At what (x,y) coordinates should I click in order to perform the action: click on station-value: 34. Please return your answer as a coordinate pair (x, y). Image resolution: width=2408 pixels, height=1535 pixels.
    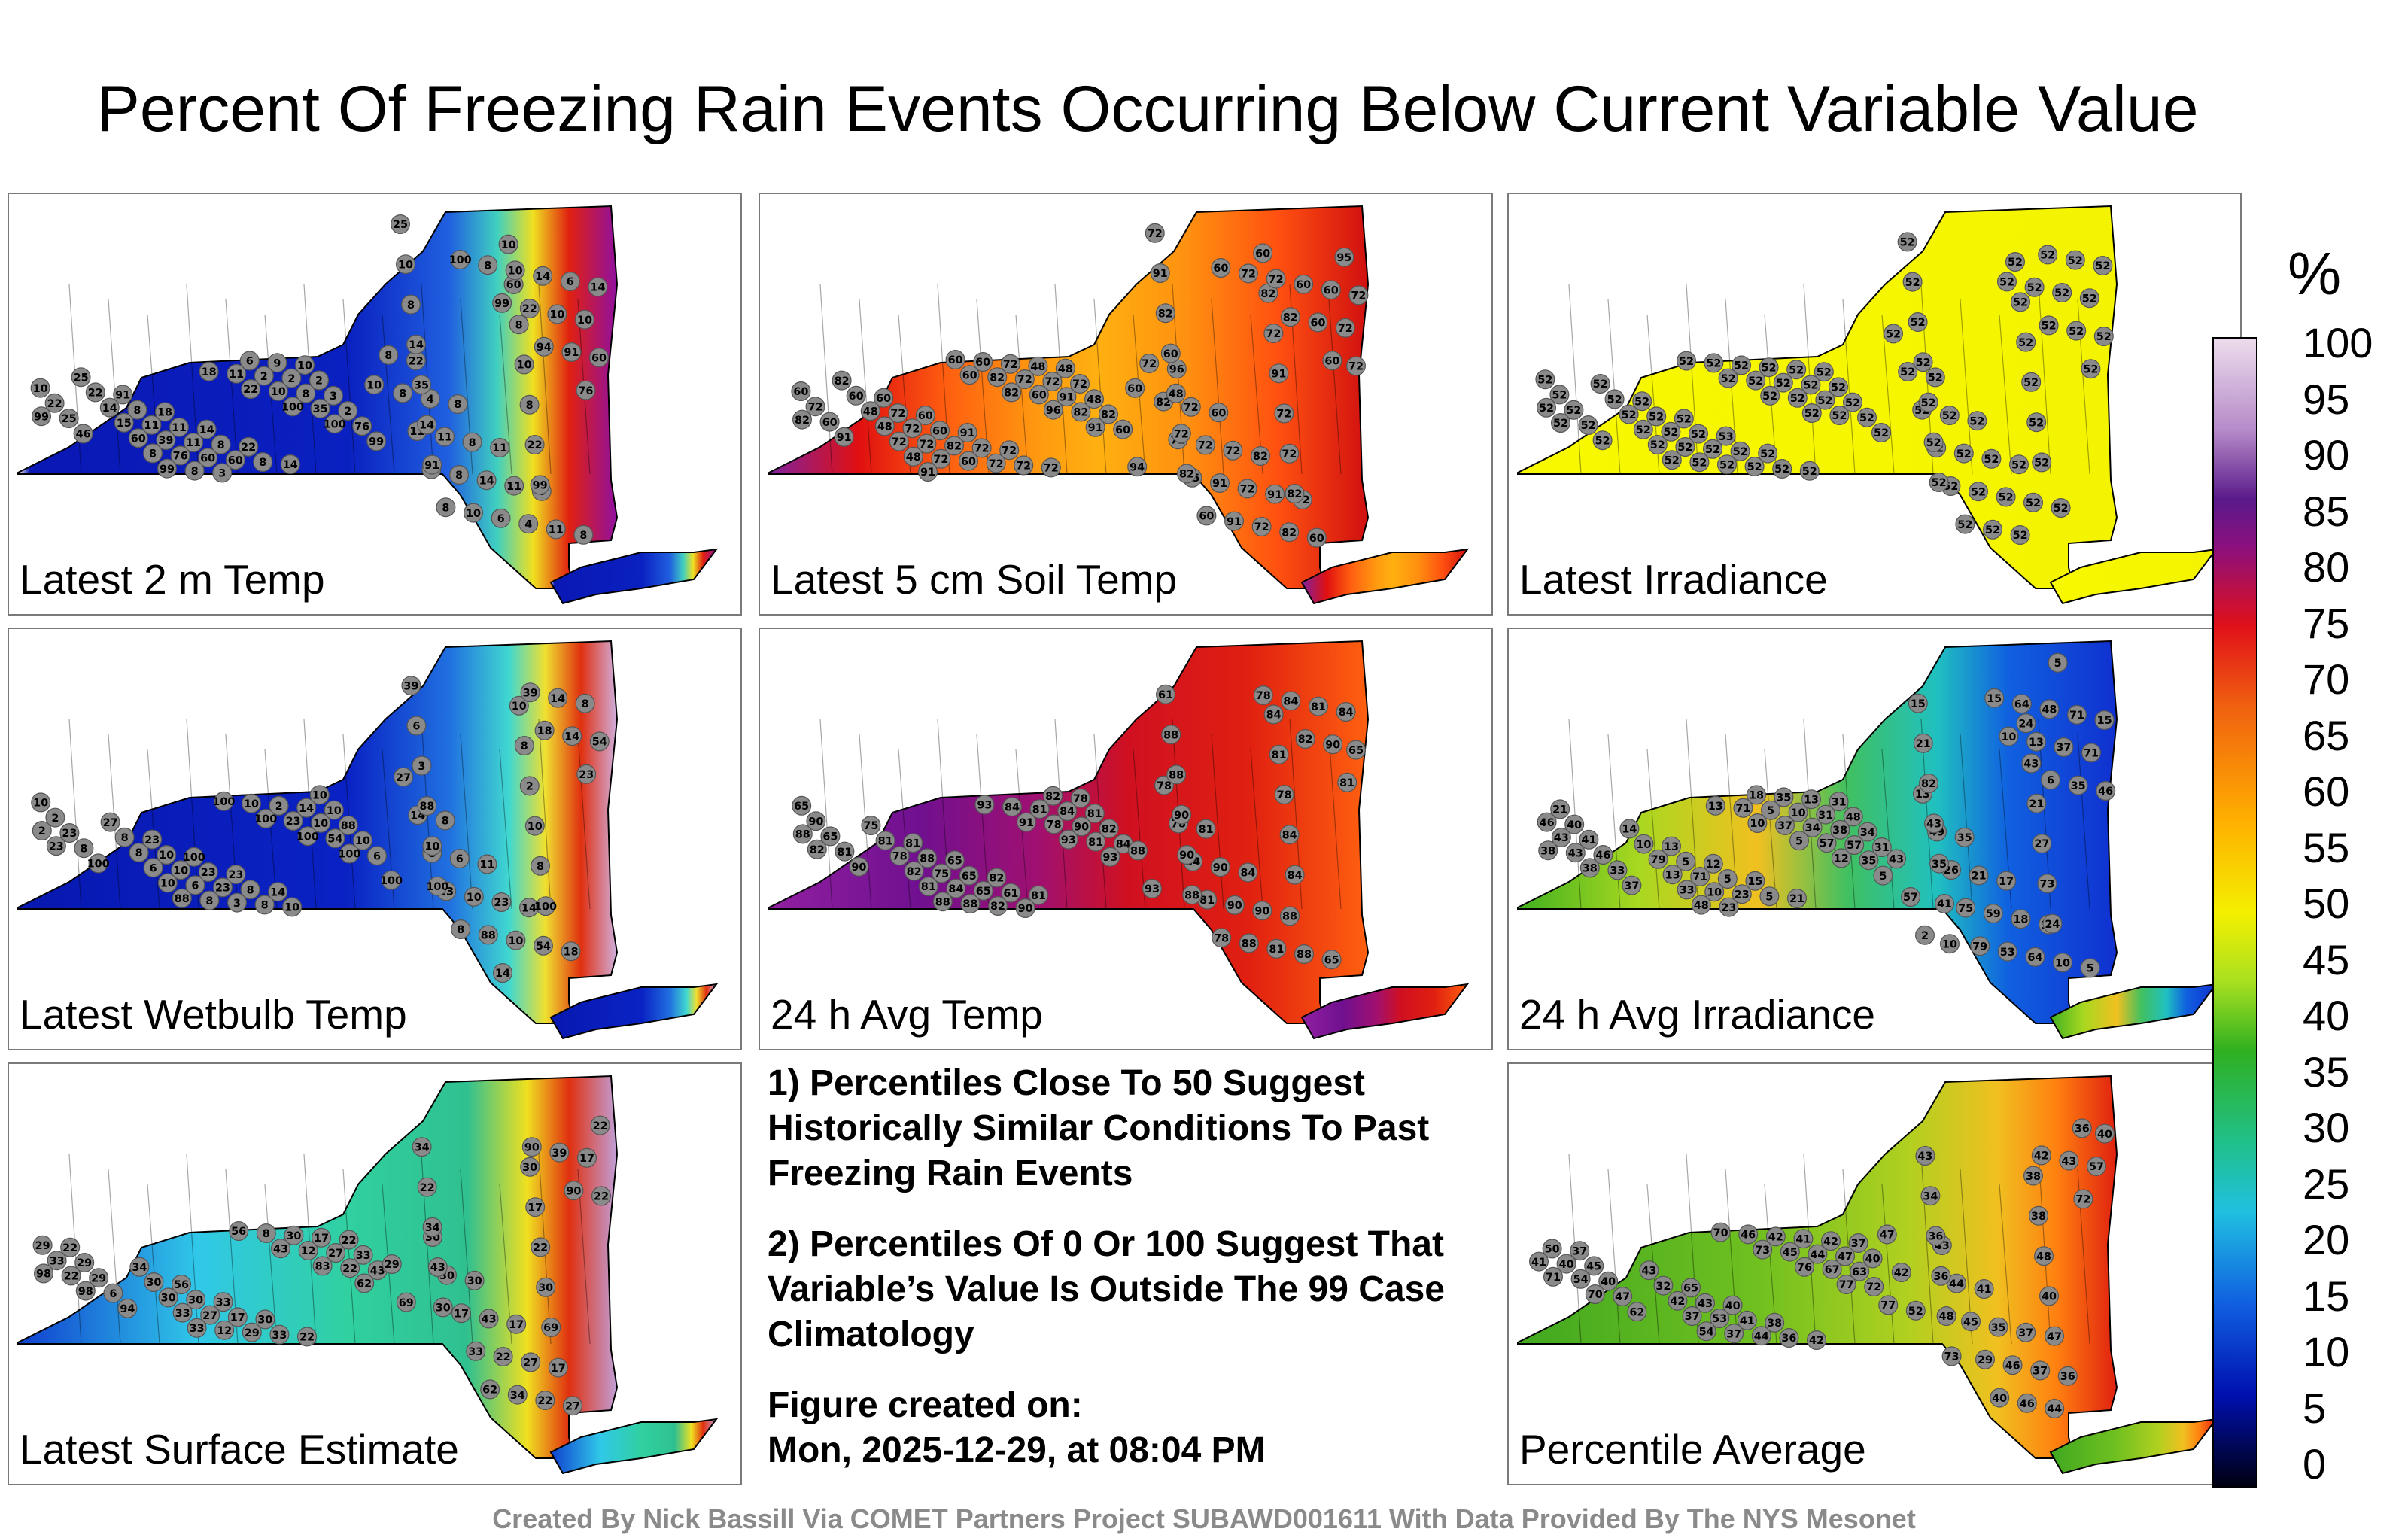
    Looking at the image, I should click on (1812, 828).